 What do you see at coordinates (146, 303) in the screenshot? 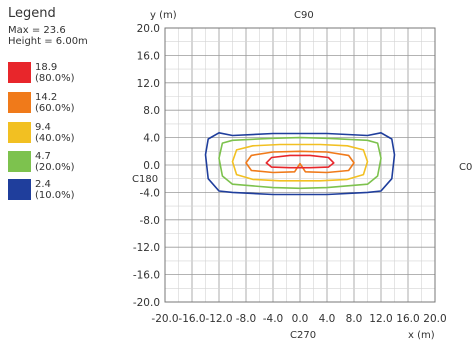
I see `y-tick-label: -20.0` at bounding box center [146, 303].